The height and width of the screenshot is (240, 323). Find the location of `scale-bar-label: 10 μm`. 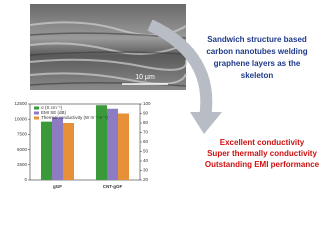

scale-bar-label: 10 μm is located at coordinates (145, 77).